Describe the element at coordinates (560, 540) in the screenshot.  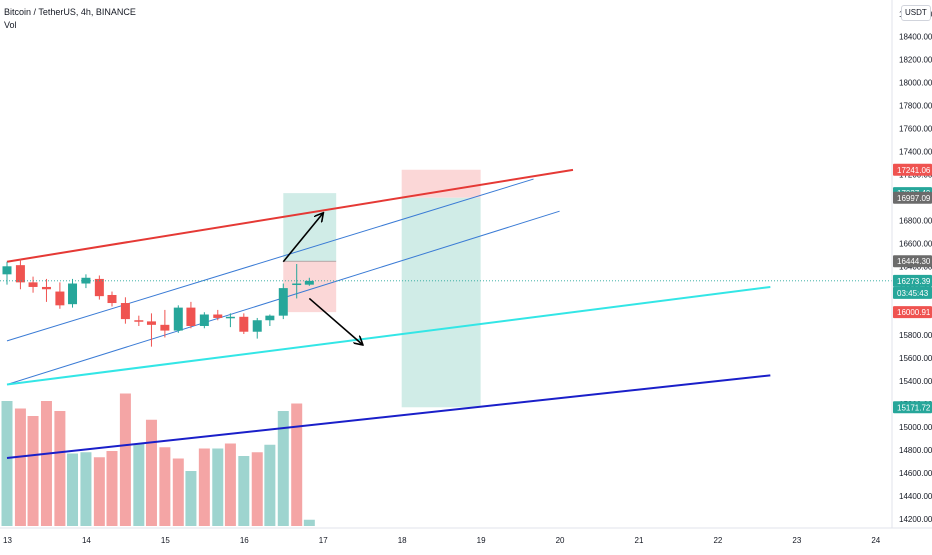
I see `time-tick-label: 20` at that location.